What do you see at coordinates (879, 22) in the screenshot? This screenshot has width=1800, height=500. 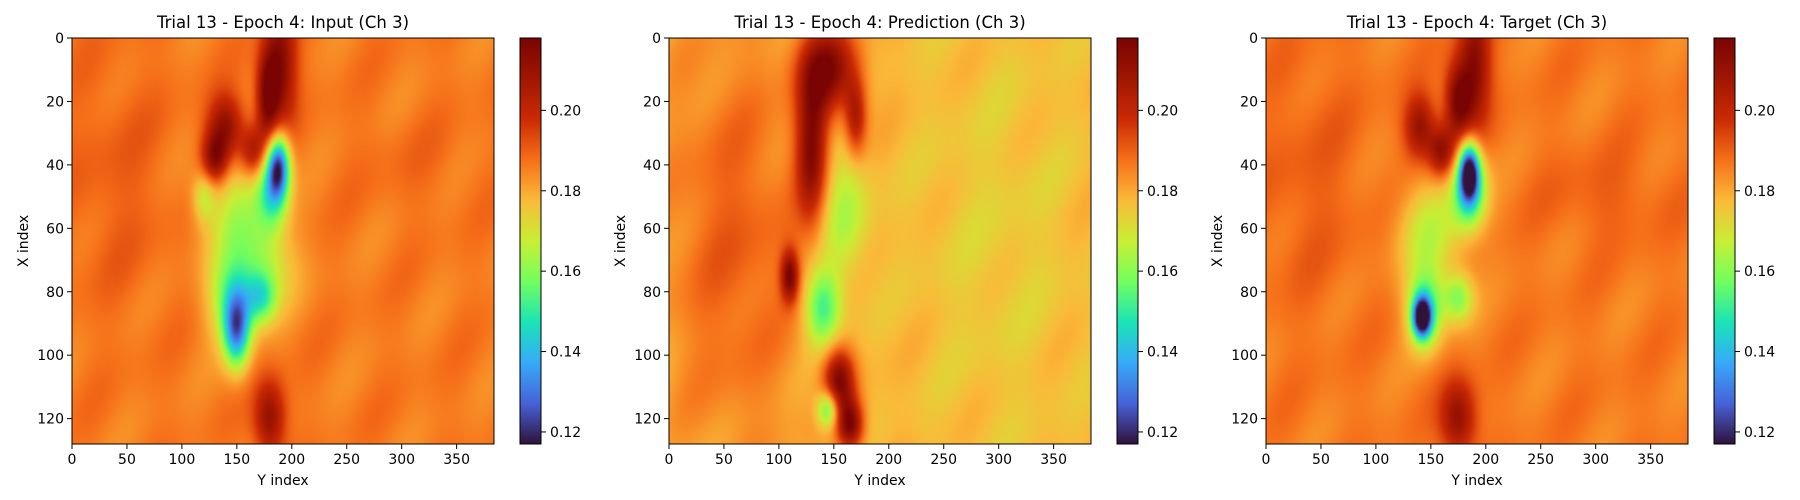 I see `panel-title: Trial 13 - Epoch 4: Prediction (Ch 3)` at bounding box center [879, 22].